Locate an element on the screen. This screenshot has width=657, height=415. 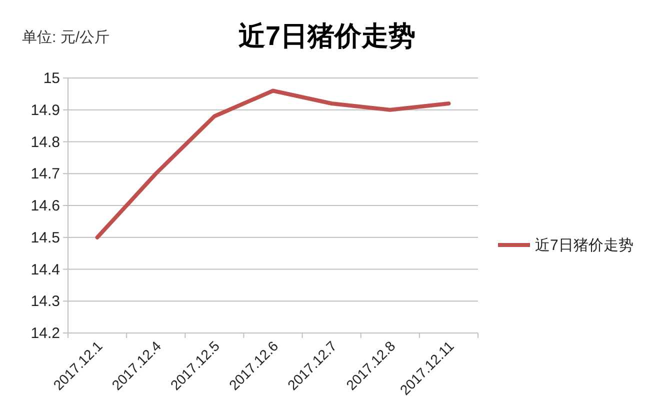
y-tick-label: 14.4 is located at coordinates (45, 269).